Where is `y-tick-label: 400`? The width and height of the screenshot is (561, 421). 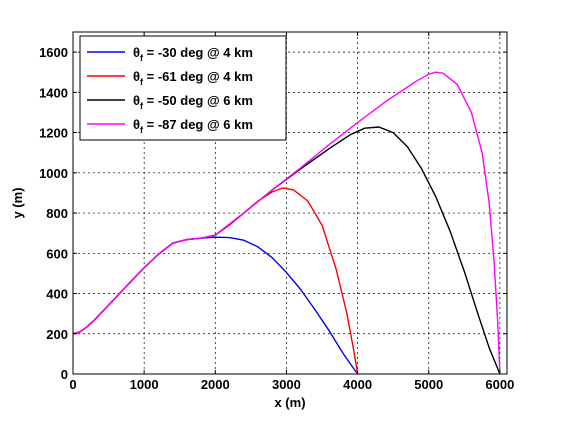
y-tick-label: 400 is located at coordinates (57, 294).